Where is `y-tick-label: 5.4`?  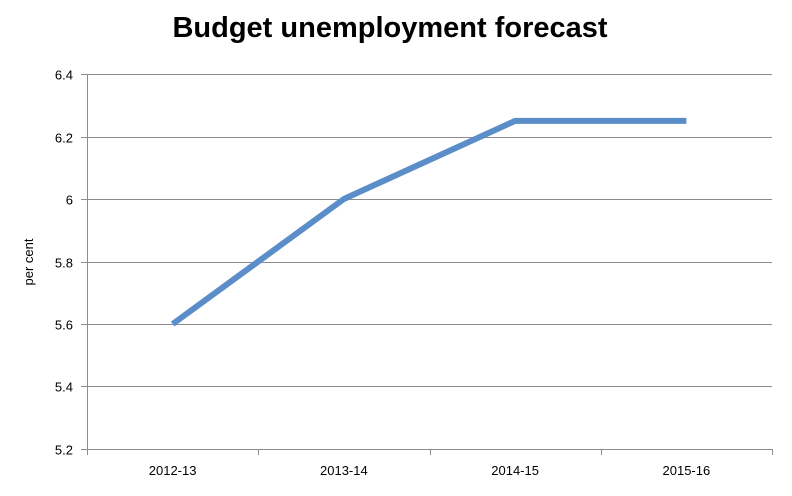
y-tick-label: 5.4 is located at coordinates (64, 387).